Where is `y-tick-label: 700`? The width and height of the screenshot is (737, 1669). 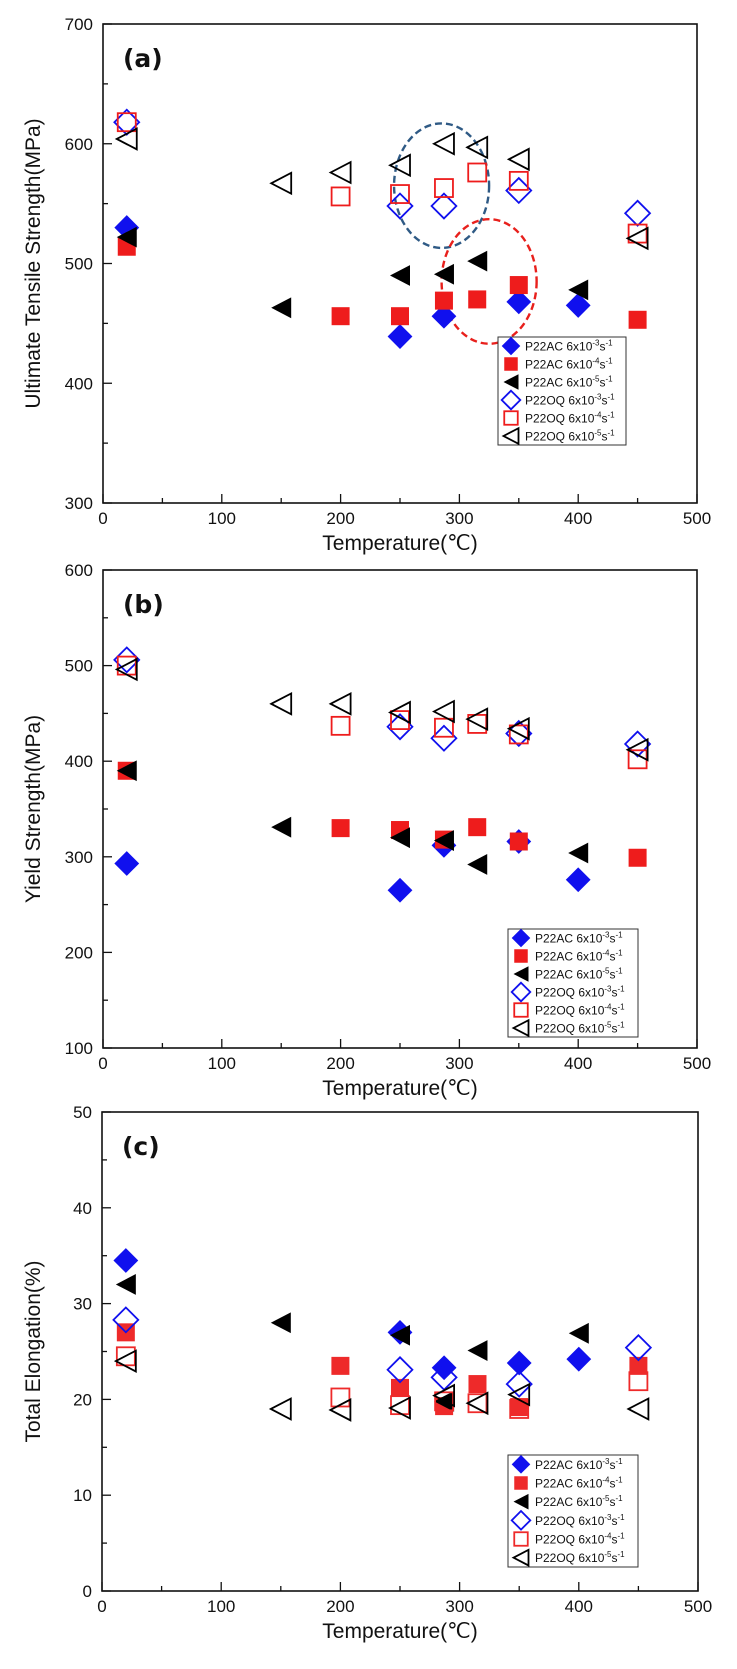
y-tick-label: 700 is located at coordinates (79, 24).